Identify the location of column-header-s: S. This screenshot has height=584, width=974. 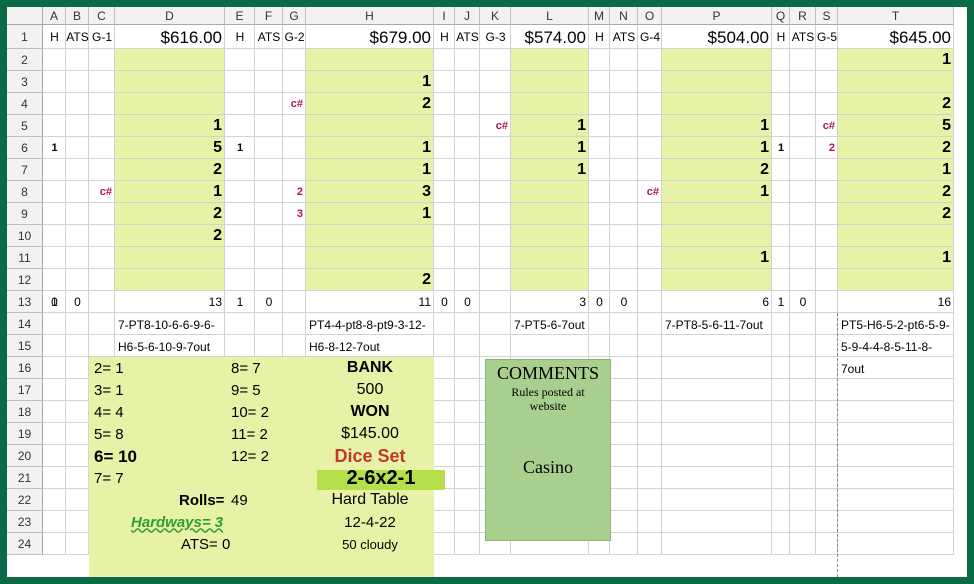
(827, 16).